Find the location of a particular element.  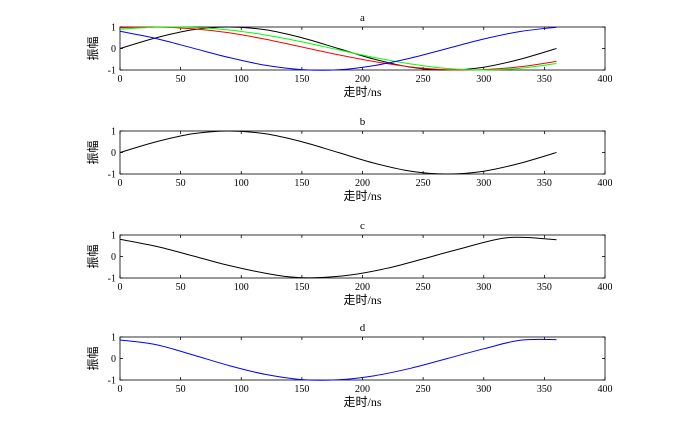

panel-title: b is located at coordinates (363, 122).